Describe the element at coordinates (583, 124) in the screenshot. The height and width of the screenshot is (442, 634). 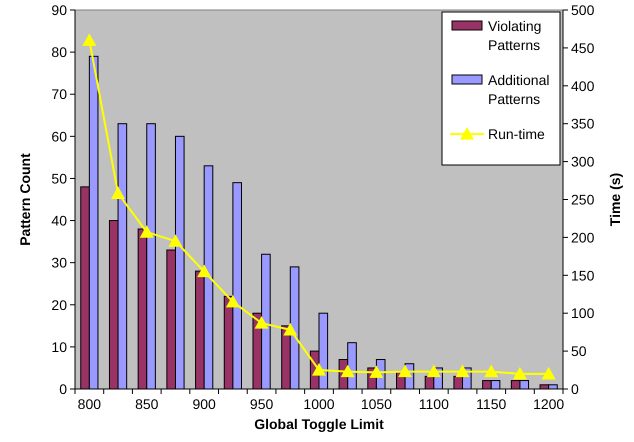
I see `y2-tick-label: 350` at that location.